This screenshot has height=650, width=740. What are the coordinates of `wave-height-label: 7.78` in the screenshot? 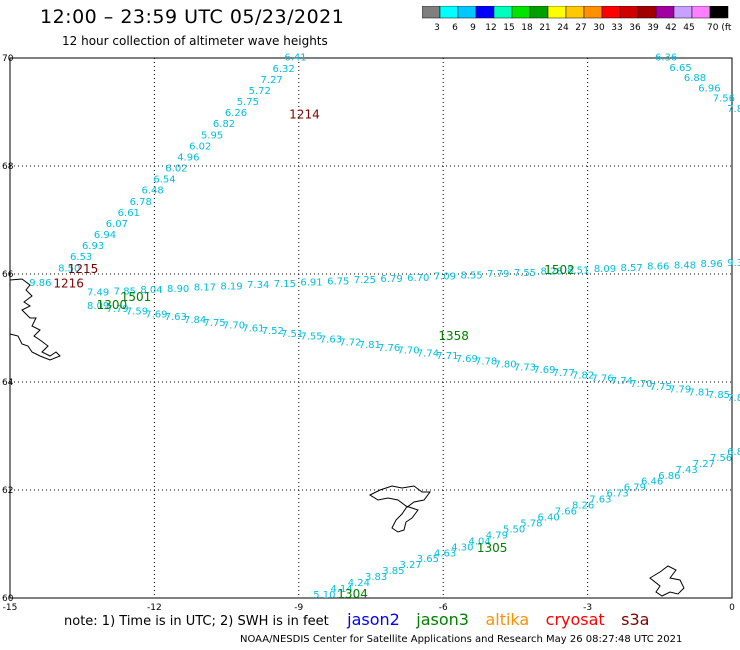 It's located at (486, 362).